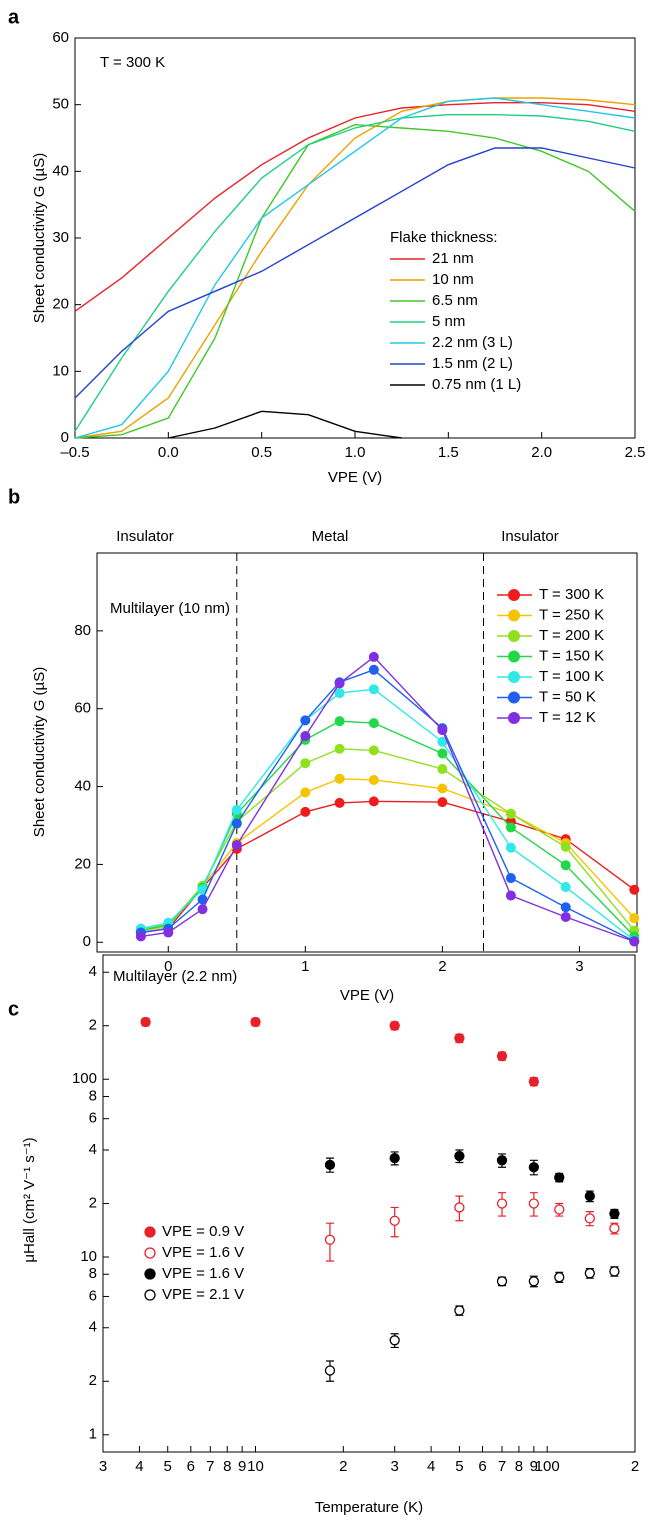 This screenshot has width=651, height=1522. Describe the element at coordinates (519, 1466) in the screenshot. I see `x-tick-label: 8` at that location.